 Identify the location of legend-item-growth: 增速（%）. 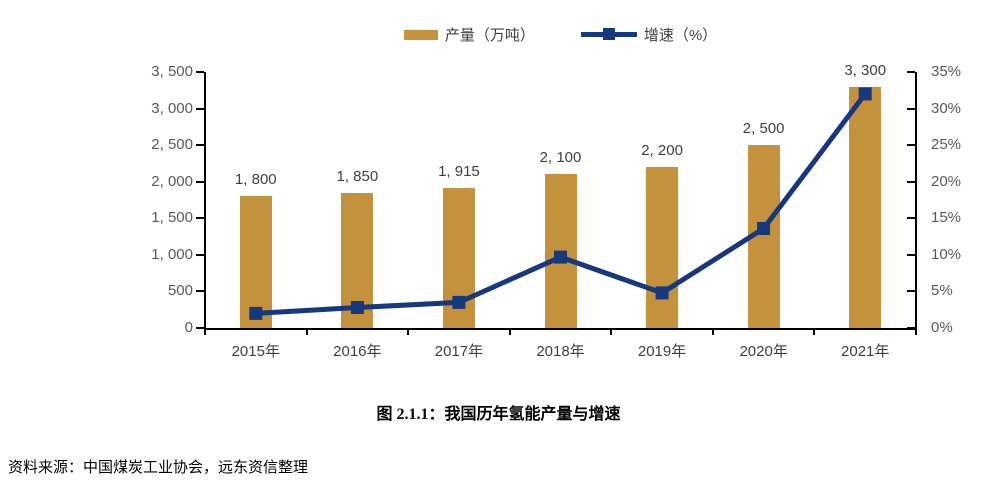
(649, 34).